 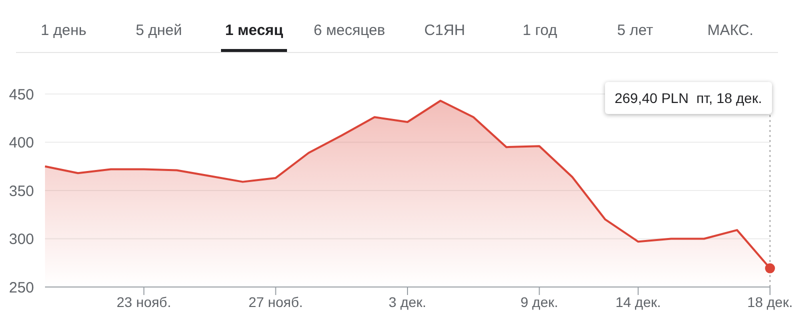 I want to click on y-tick-label: 350, so click(x=21, y=191).